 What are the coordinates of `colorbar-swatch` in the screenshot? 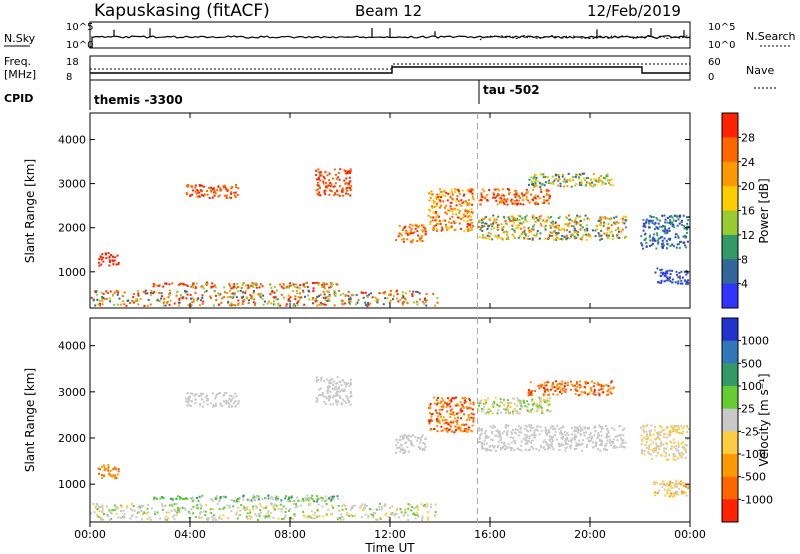 It's located at (730, 330).